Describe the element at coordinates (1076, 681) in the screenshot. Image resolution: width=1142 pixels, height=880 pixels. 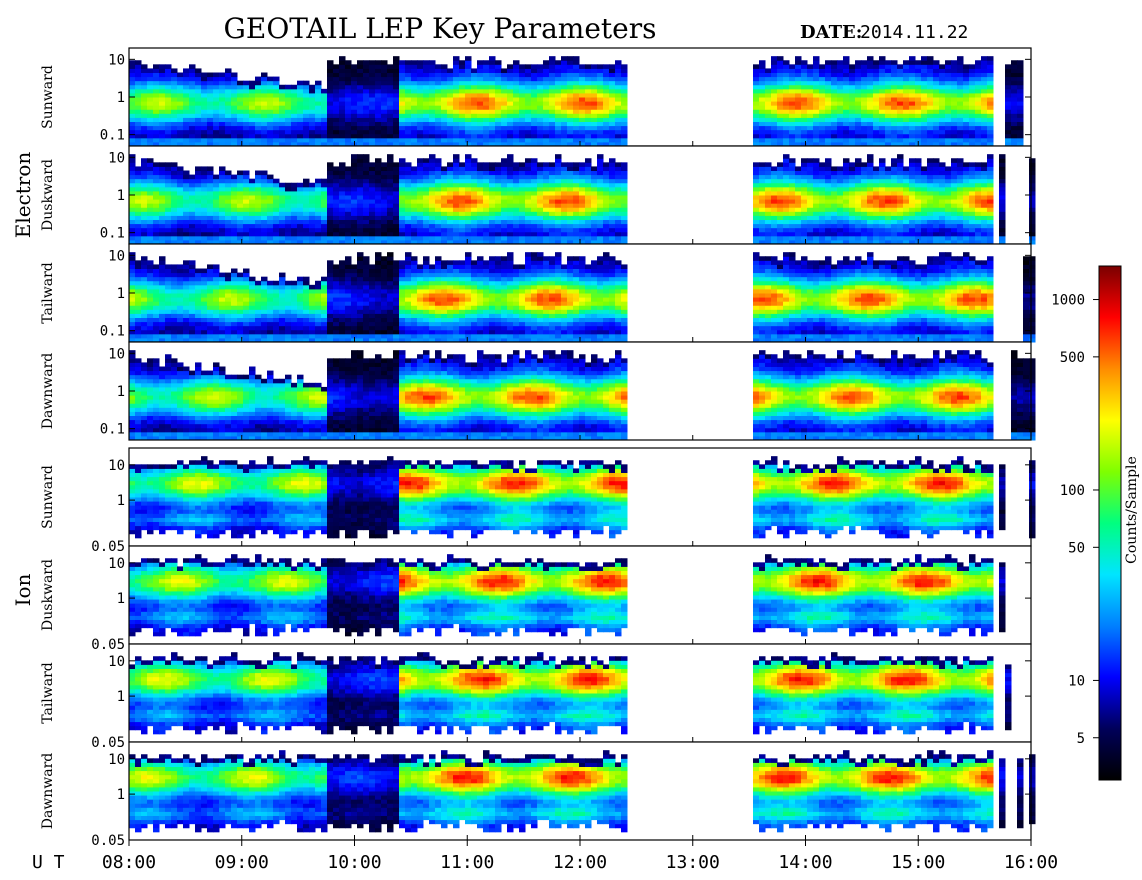
I see `colorbar-tick-label: 10` at that location.